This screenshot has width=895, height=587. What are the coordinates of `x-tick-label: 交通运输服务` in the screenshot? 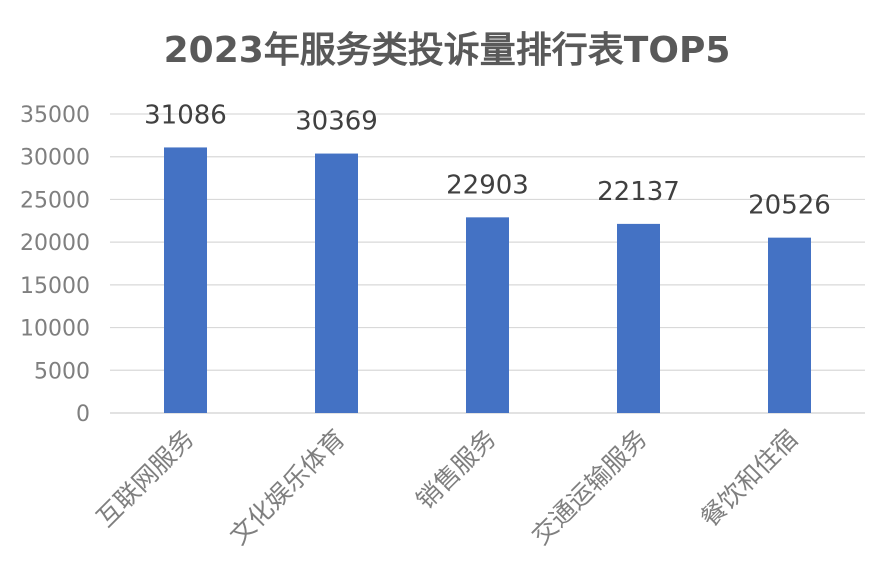 It's located at (589, 487).